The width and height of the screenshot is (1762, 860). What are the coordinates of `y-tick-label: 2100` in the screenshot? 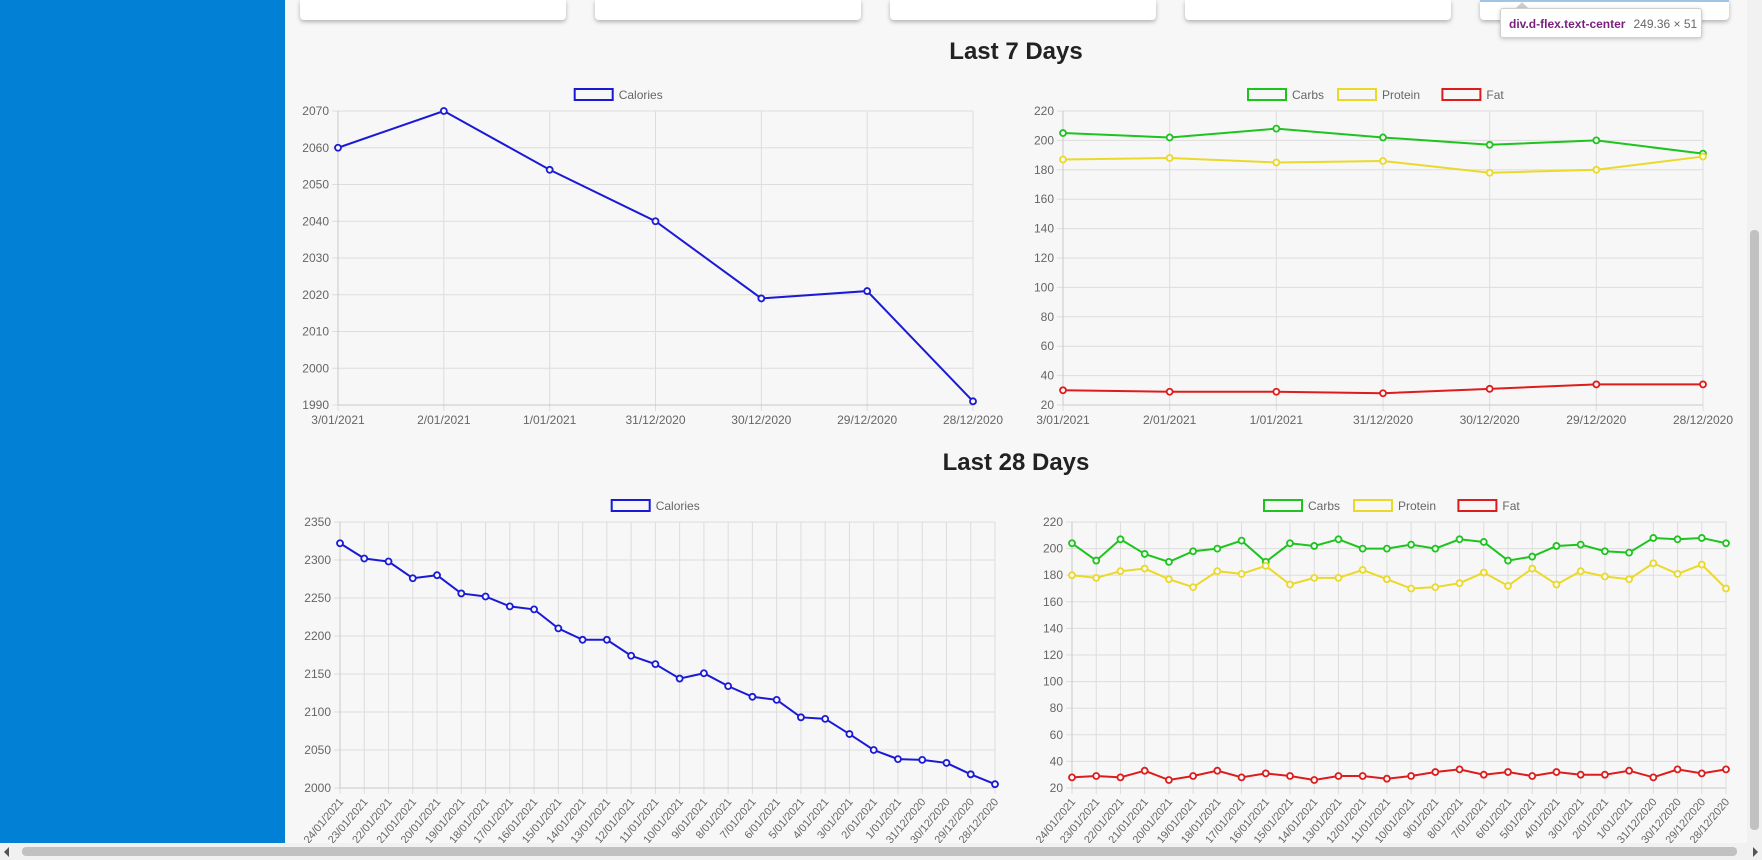 It's located at (317, 712).